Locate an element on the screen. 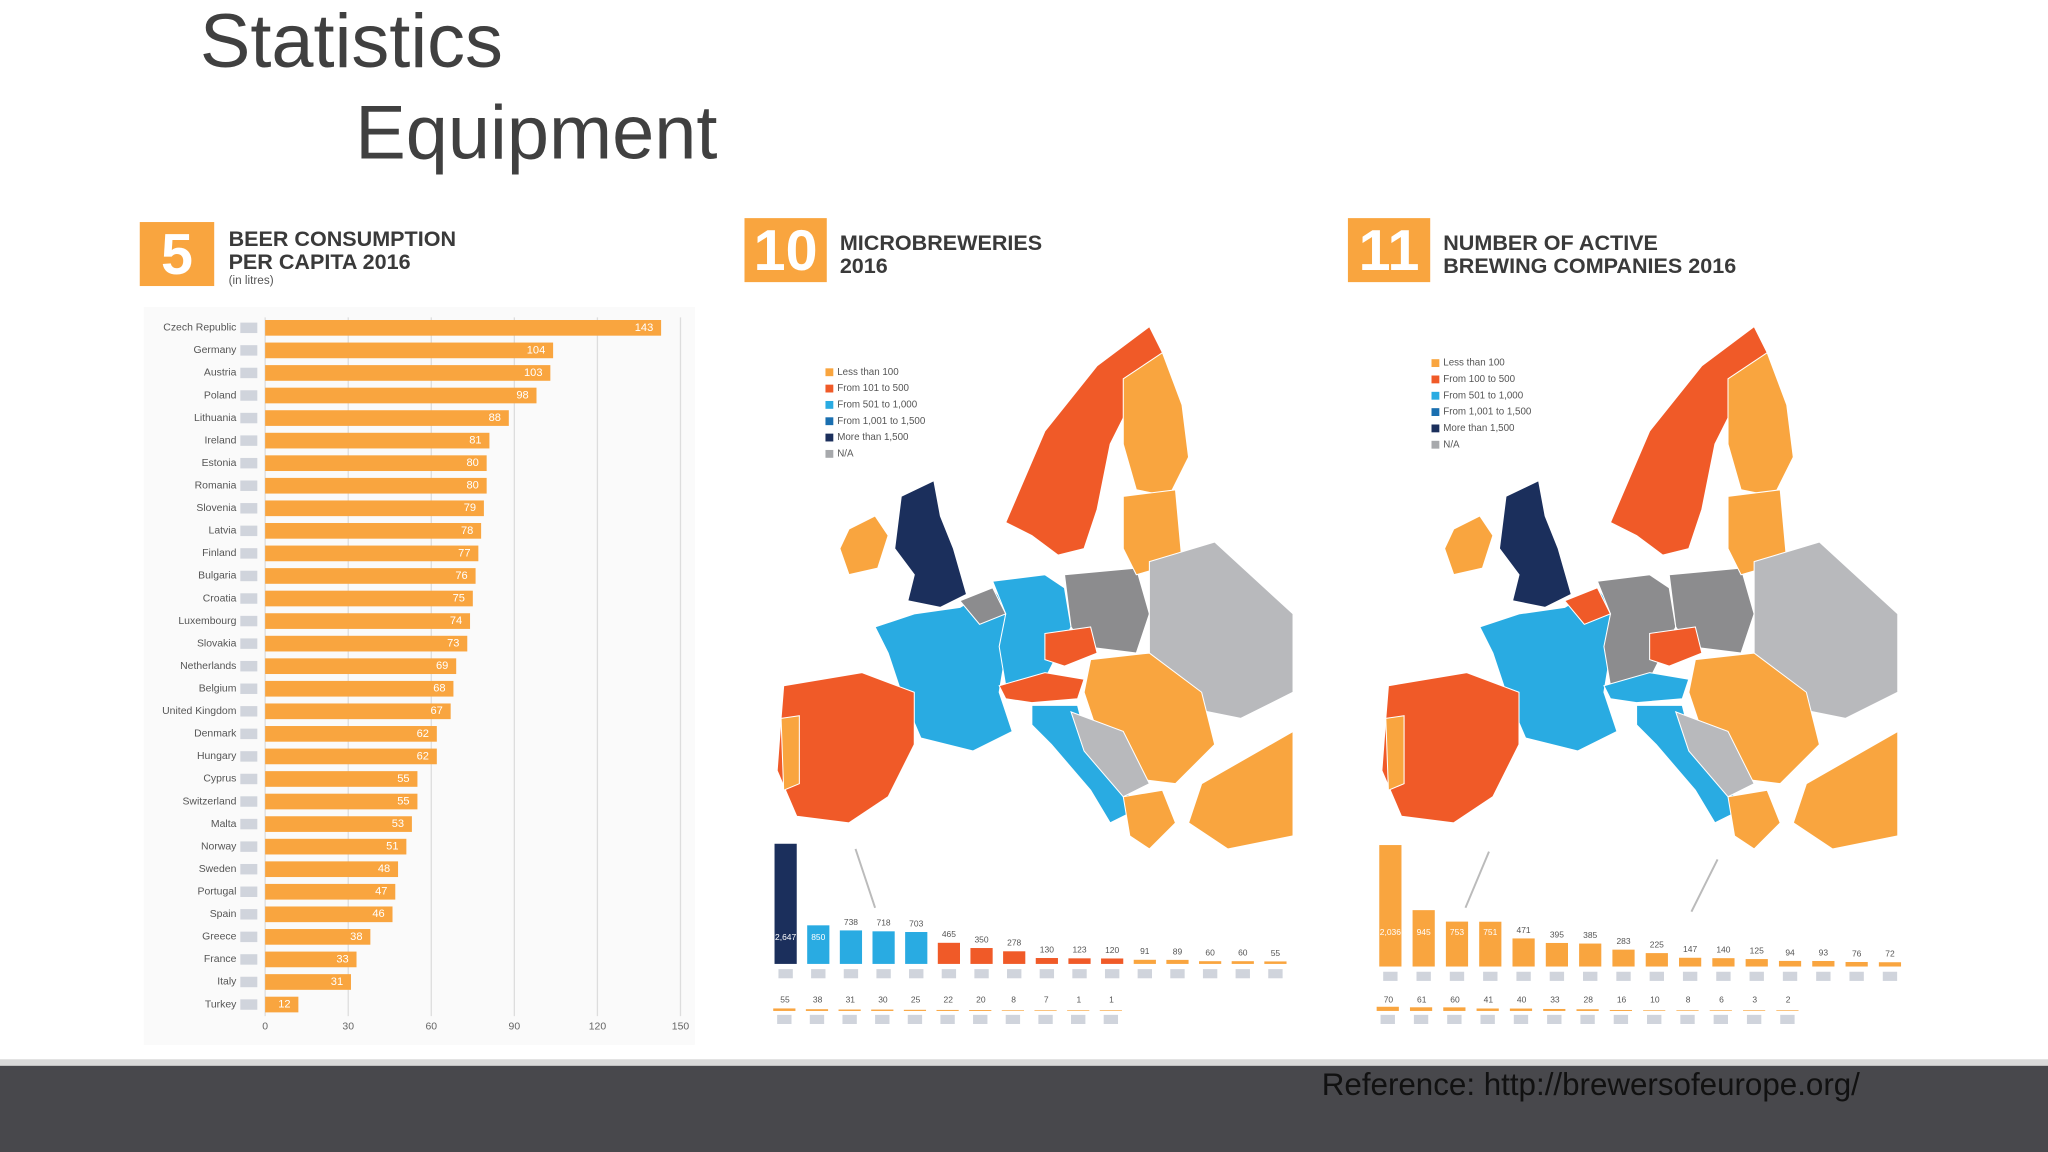  footer-stripe is located at coordinates (1024, 1062).